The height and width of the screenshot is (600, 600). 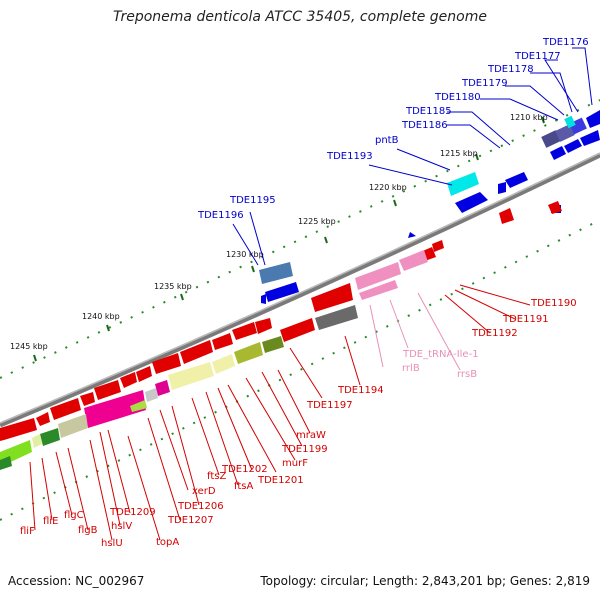 I want to click on kbp-label-1230: 1230 kbp, so click(x=245, y=254).